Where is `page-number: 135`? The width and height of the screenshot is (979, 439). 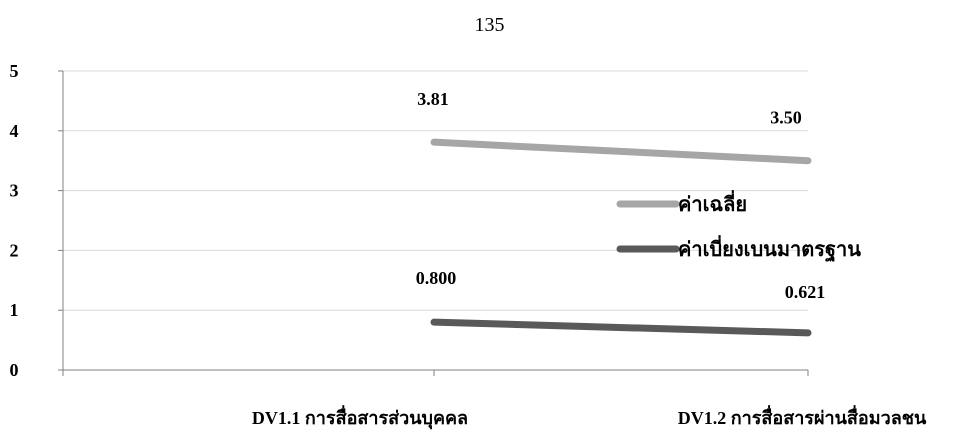
page-number: 135 is located at coordinates (489, 25).